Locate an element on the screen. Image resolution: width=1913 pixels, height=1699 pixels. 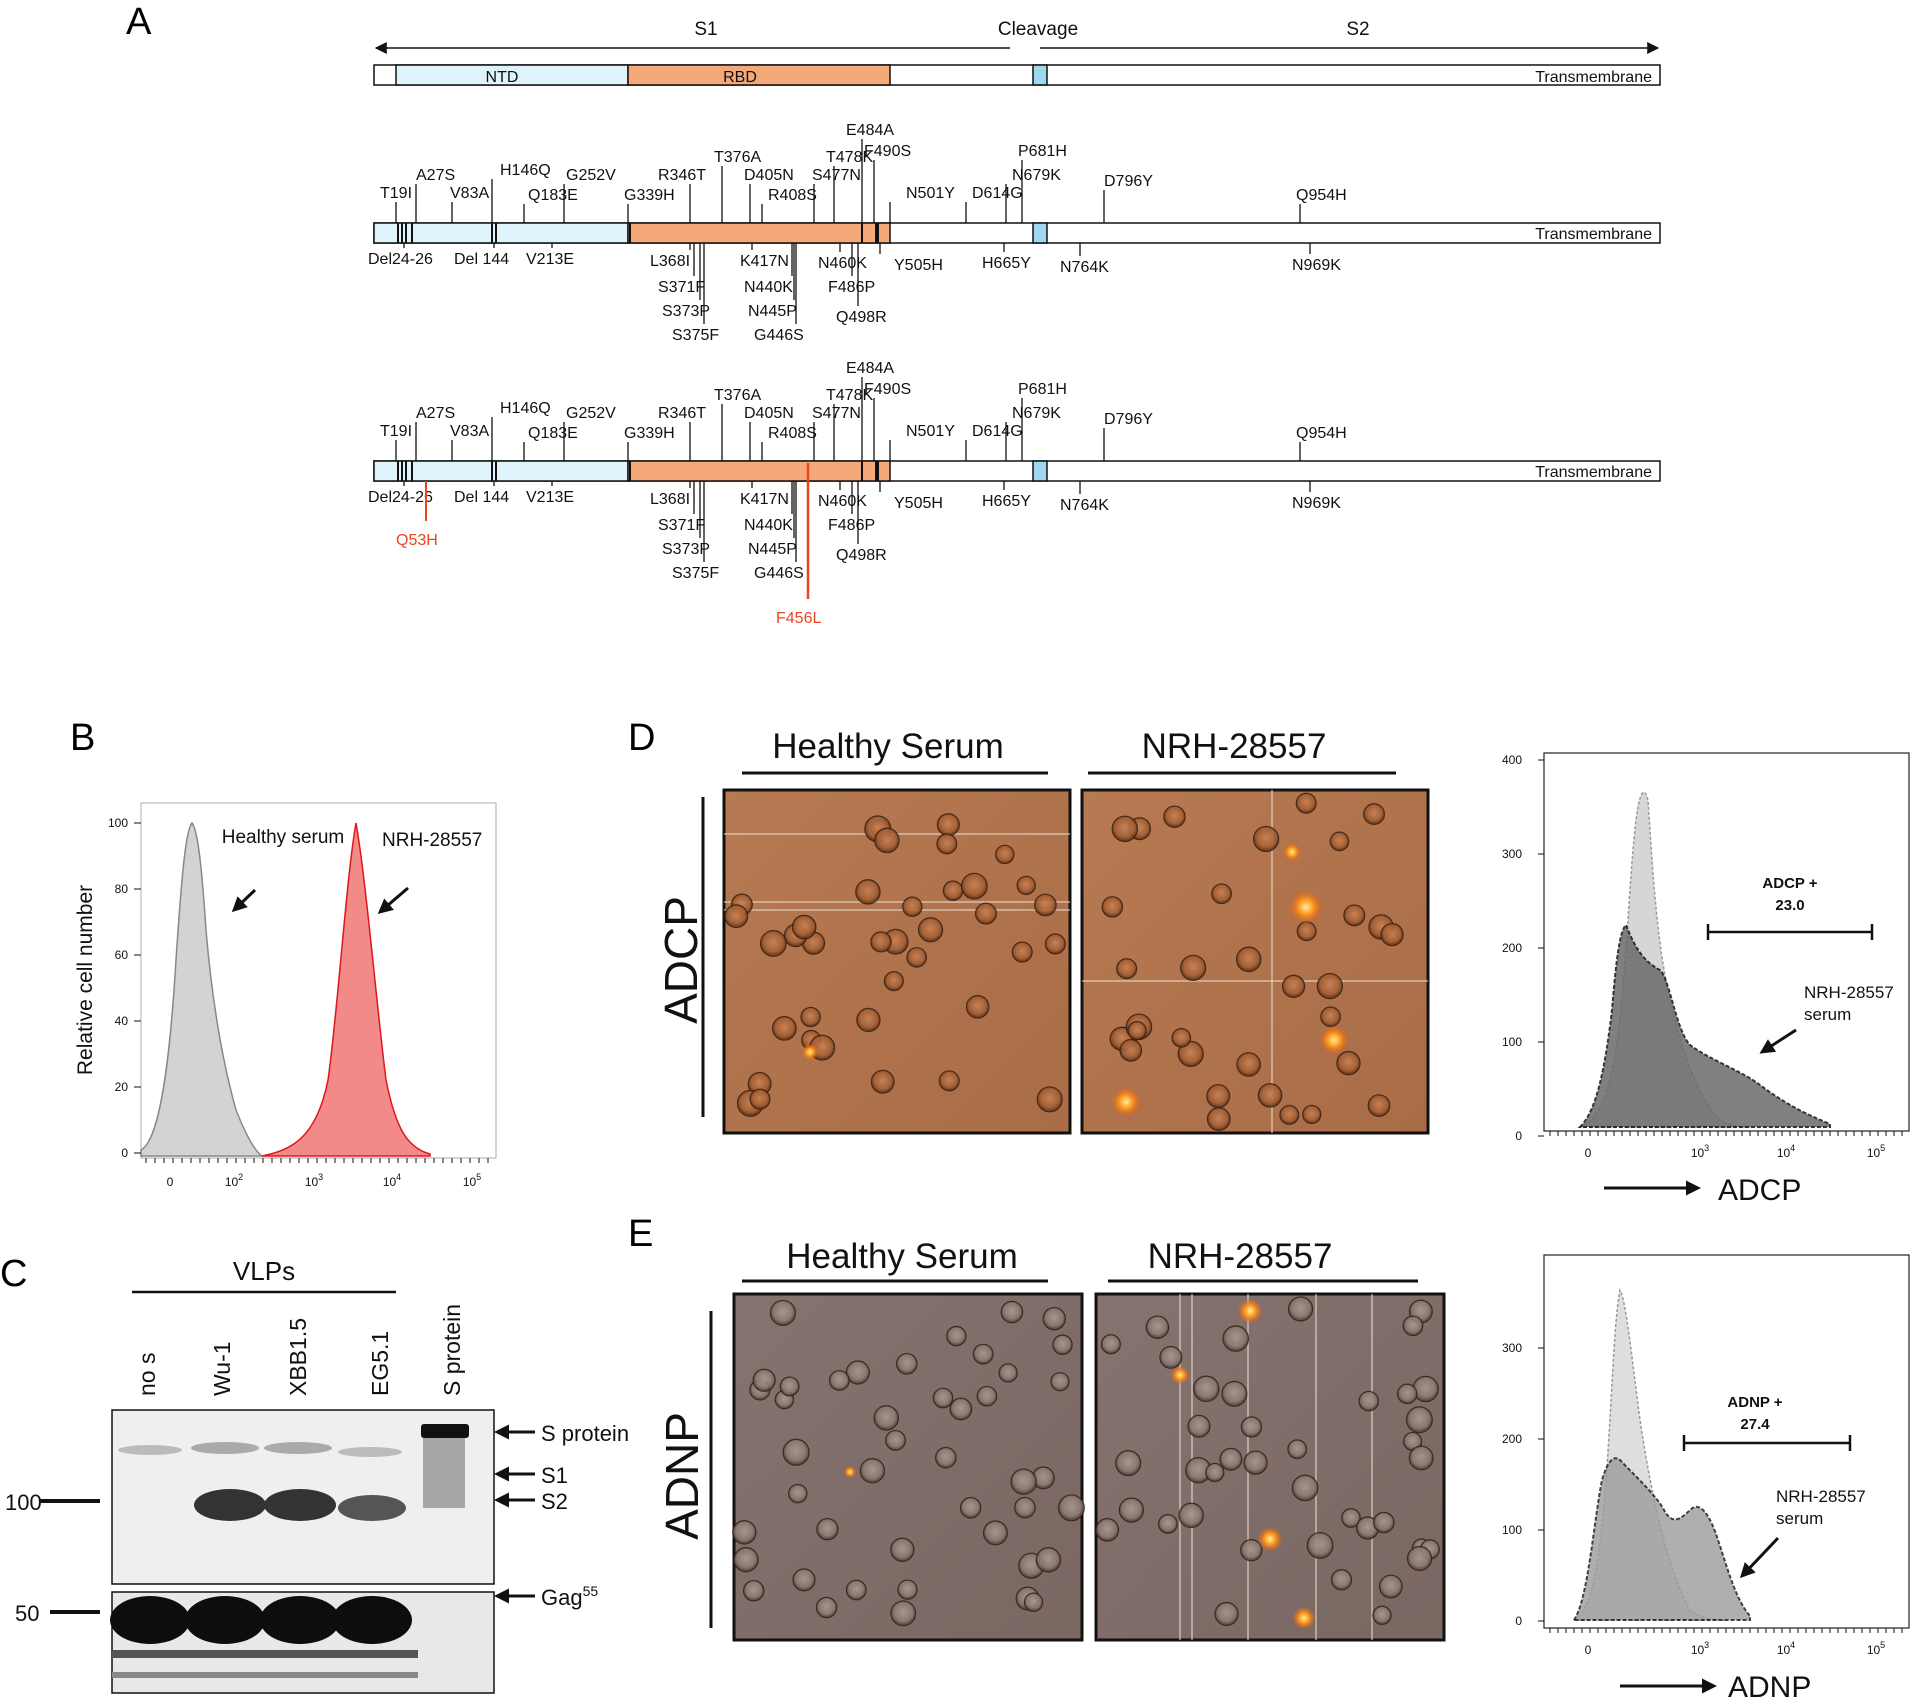
mutation-label: D614G is located at coordinates (997, 431).